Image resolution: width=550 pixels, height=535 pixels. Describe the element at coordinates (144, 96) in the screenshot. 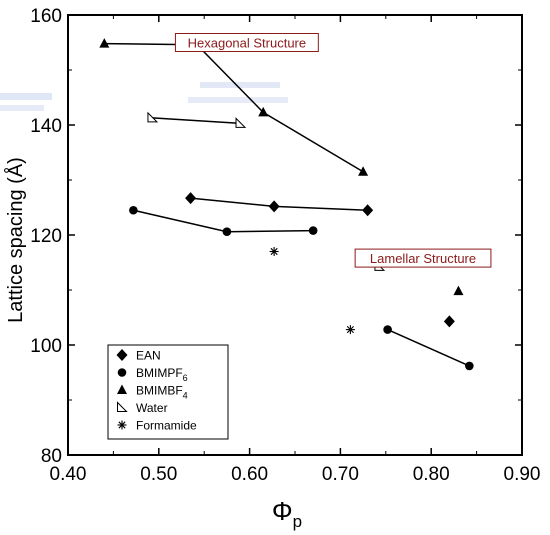

I see `faint-background-text` at that location.